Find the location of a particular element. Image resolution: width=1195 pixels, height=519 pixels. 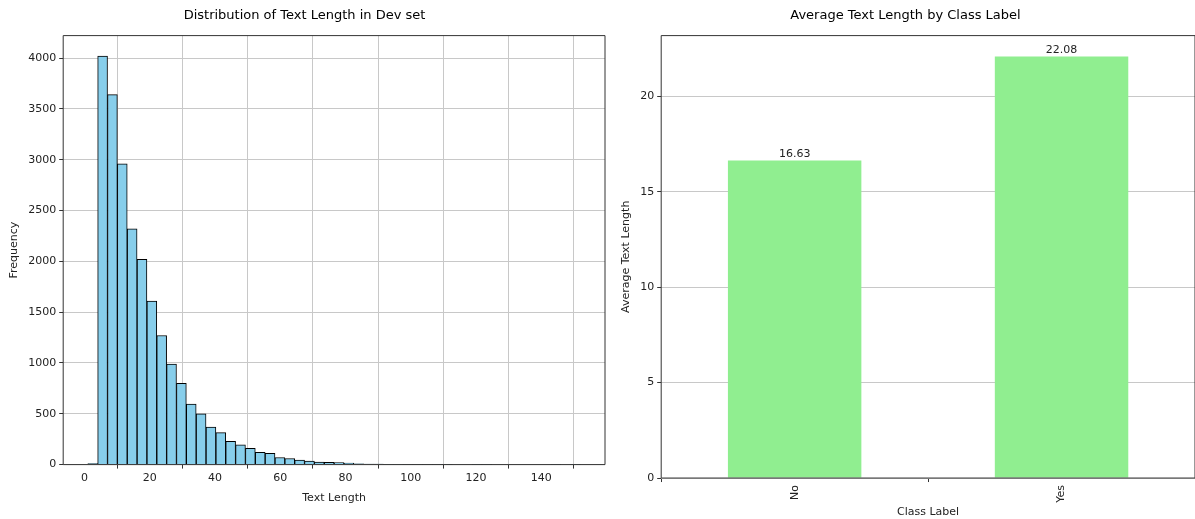

x-axis-title: Class Label is located at coordinates (928, 512).